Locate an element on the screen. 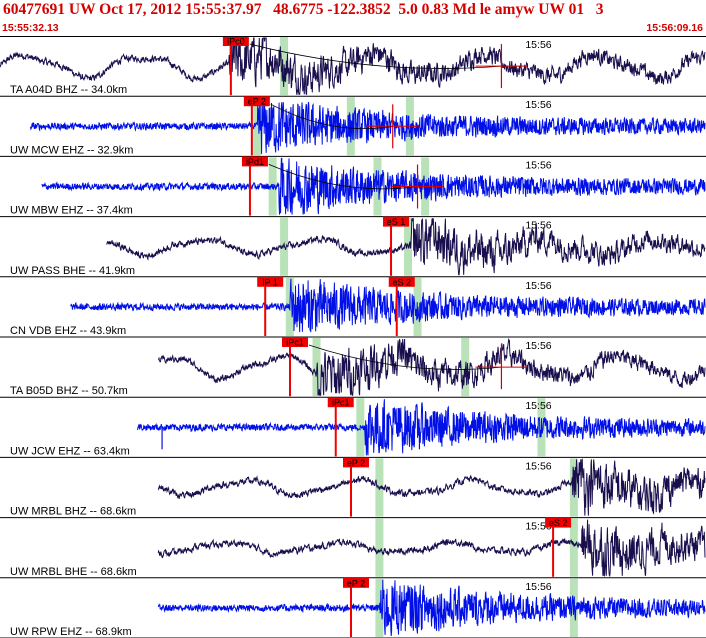 This screenshot has width=706, height=638. trace-panel: 15:56 iPd1 UW MBW EHZ -- 37.4km is located at coordinates (353, 187).